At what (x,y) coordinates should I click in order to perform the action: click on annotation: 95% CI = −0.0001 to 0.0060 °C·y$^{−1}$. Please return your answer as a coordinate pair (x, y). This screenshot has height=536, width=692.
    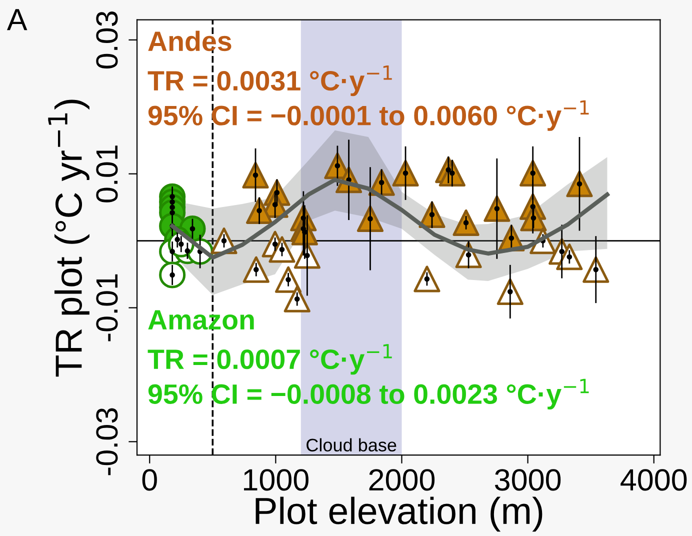
    Looking at the image, I should click on (368, 115).